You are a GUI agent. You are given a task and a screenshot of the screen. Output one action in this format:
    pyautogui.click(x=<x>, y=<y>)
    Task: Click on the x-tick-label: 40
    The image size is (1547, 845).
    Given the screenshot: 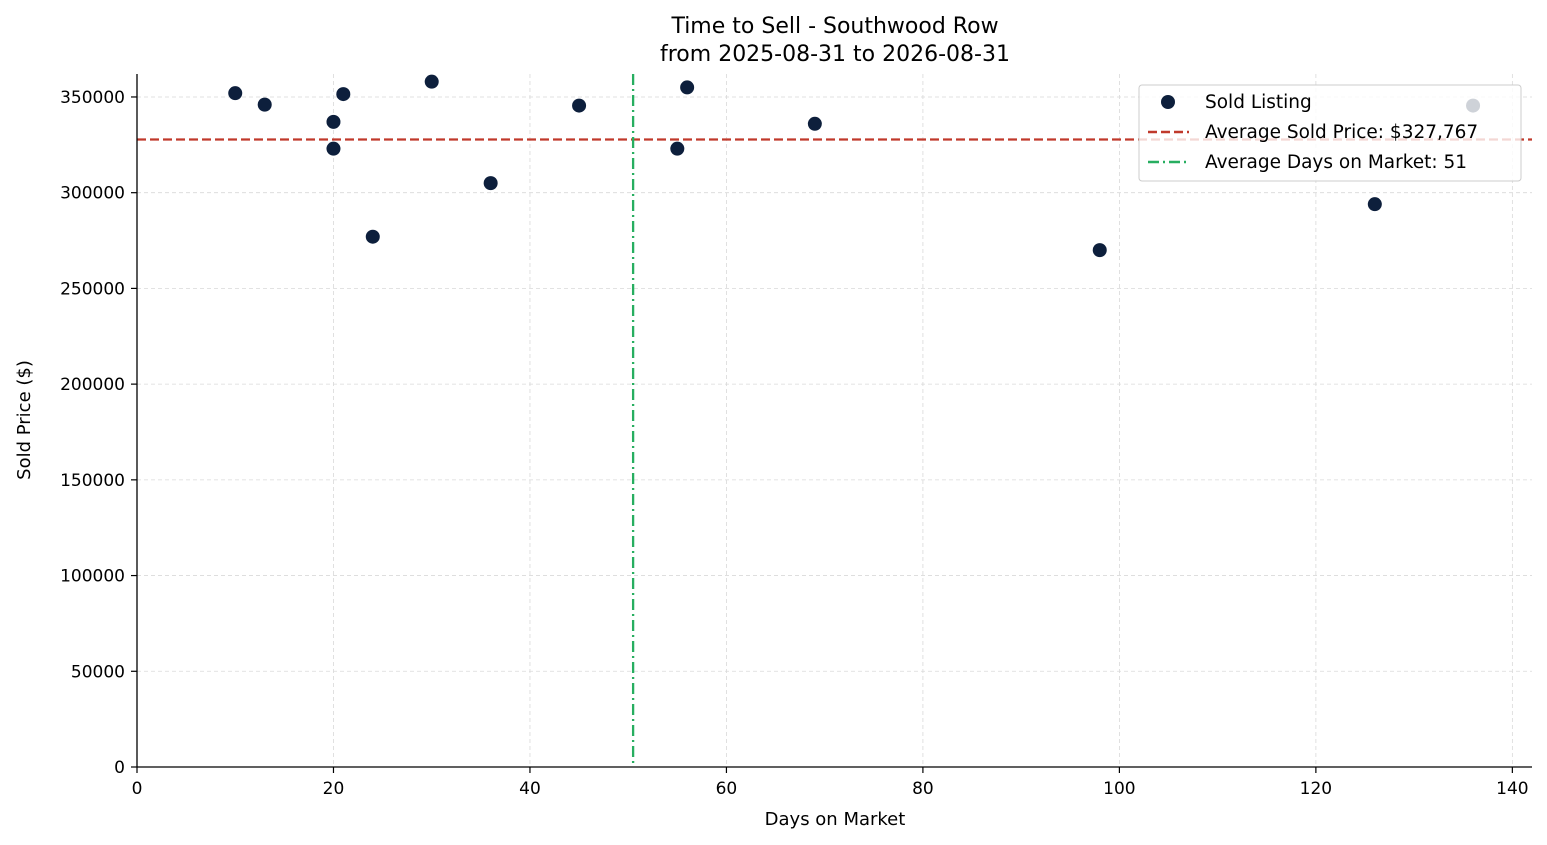 What is the action you would take?
    pyautogui.click(x=530, y=789)
    